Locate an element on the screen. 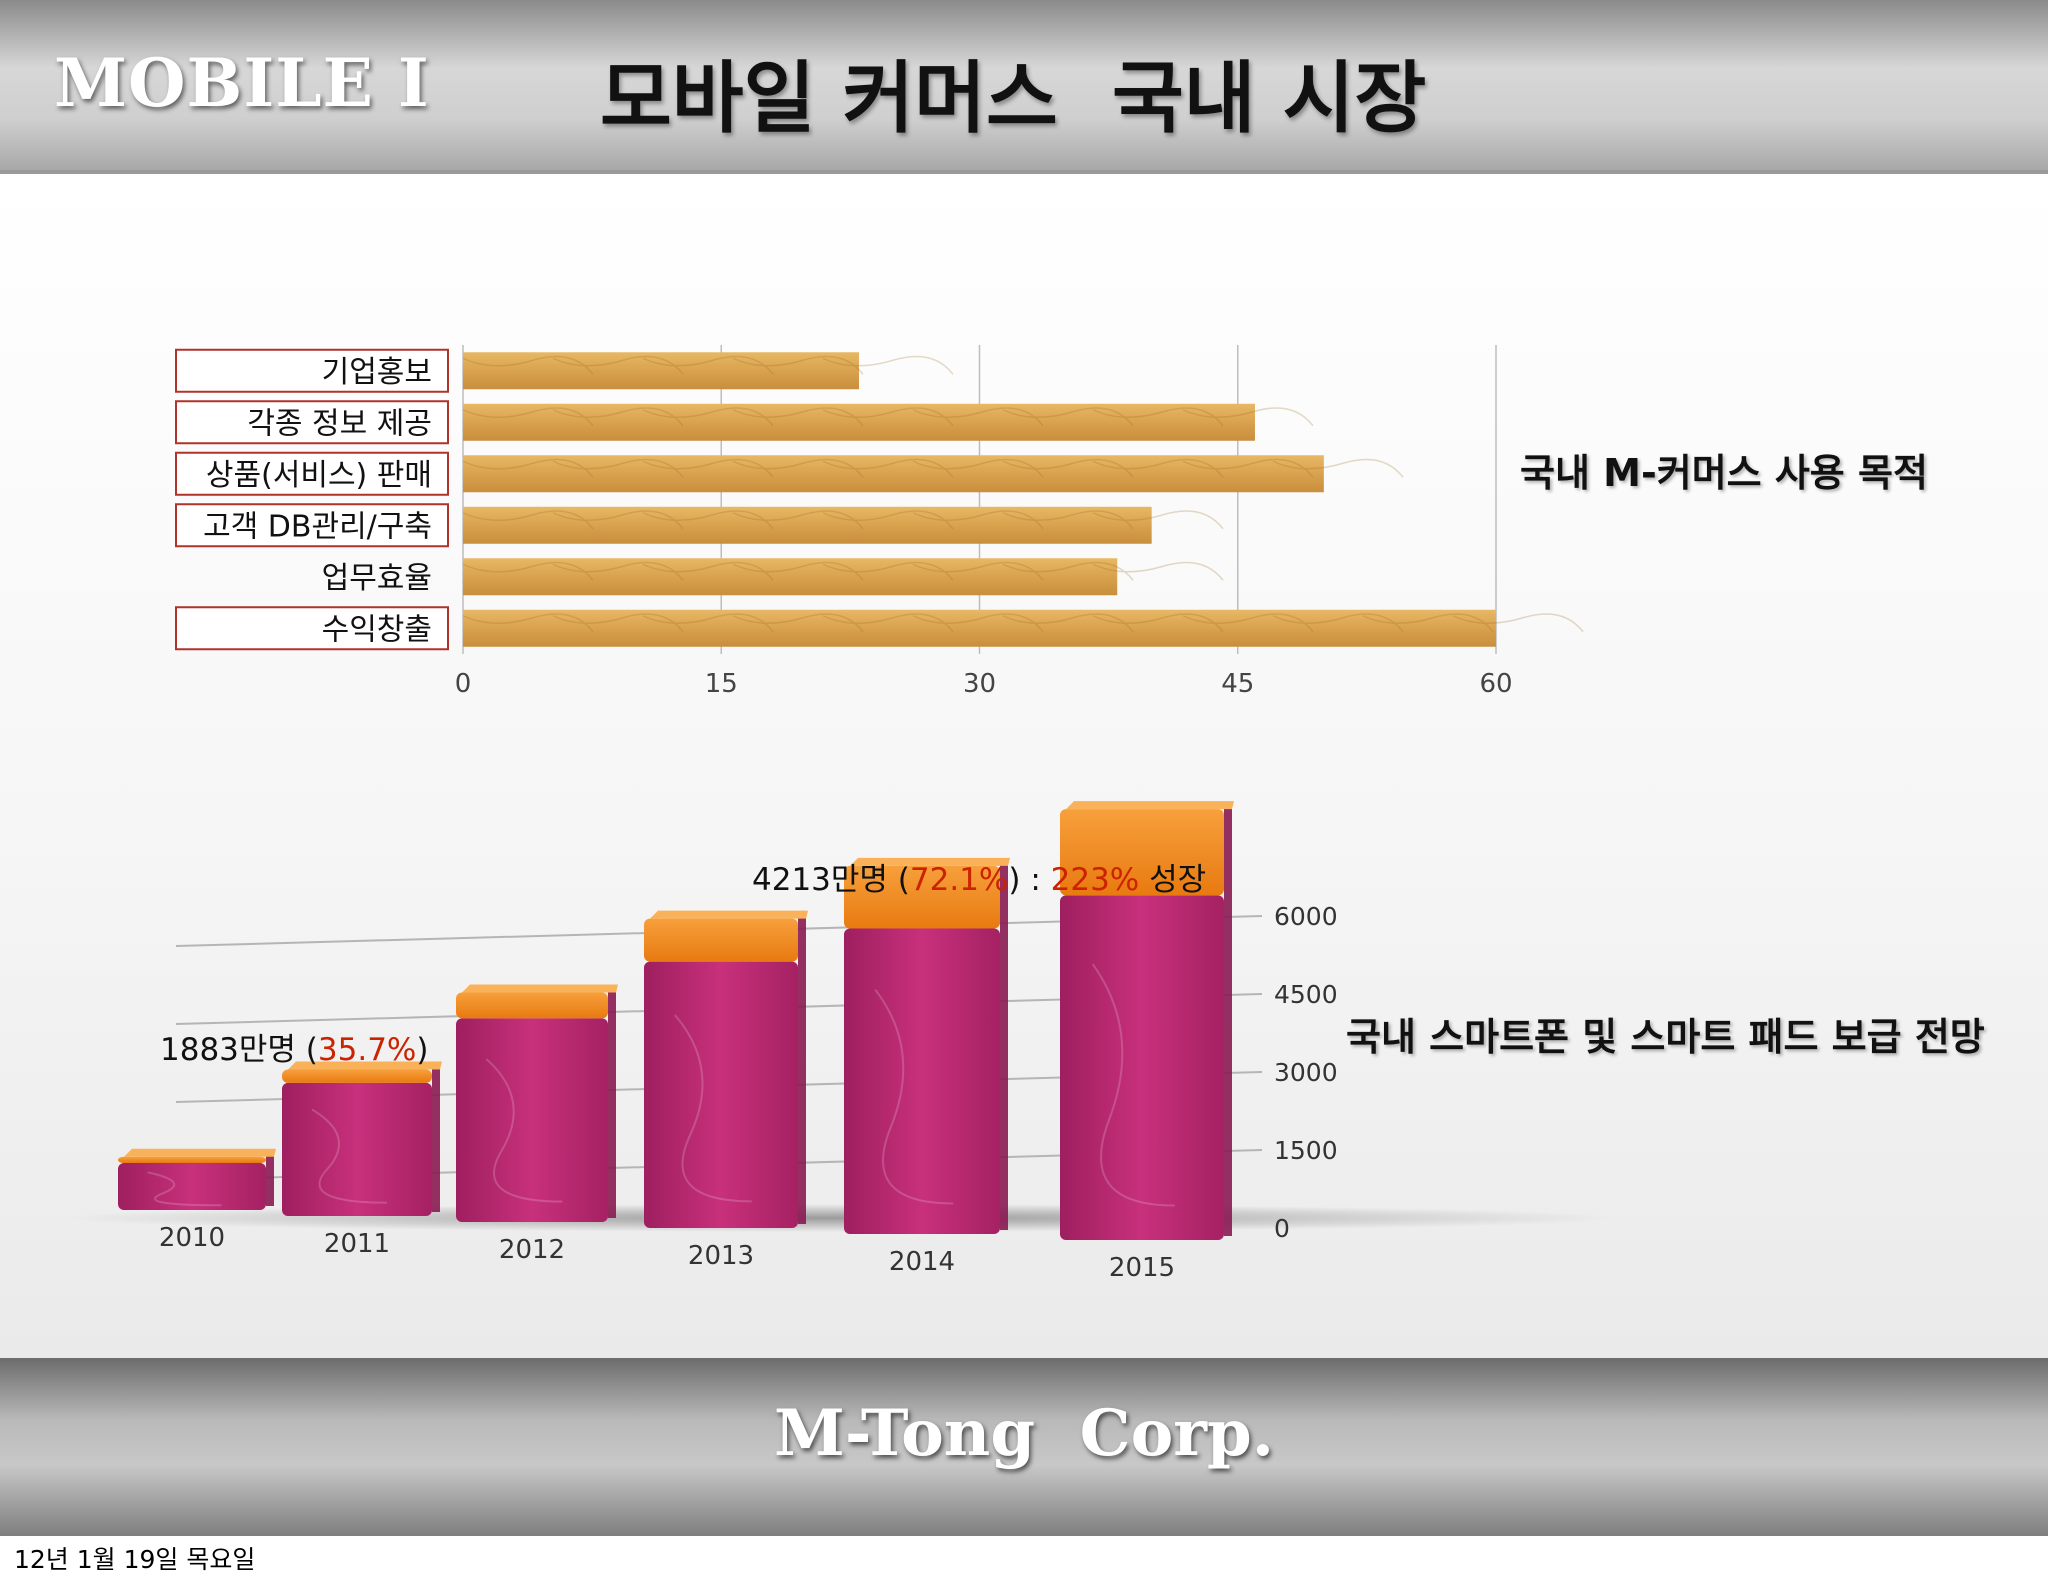 The width and height of the screenshot is (2048, 1576). section-label: MOBILE I is located at coordinates (242, 83).